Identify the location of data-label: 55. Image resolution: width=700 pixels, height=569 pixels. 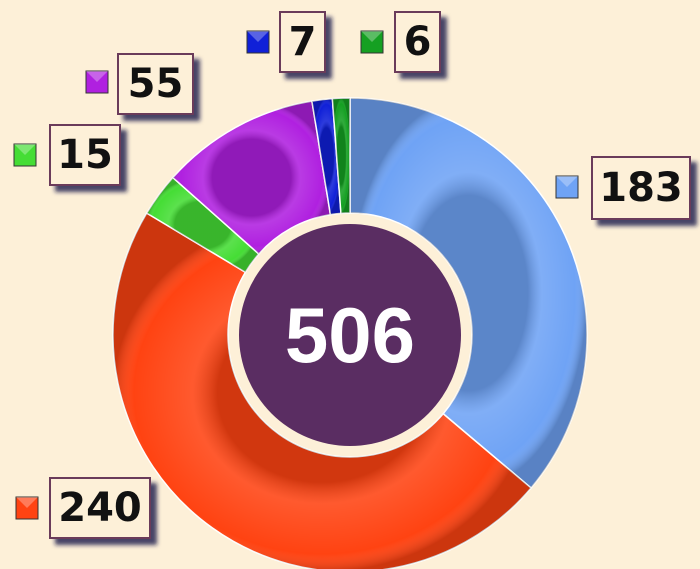
(156, 84).